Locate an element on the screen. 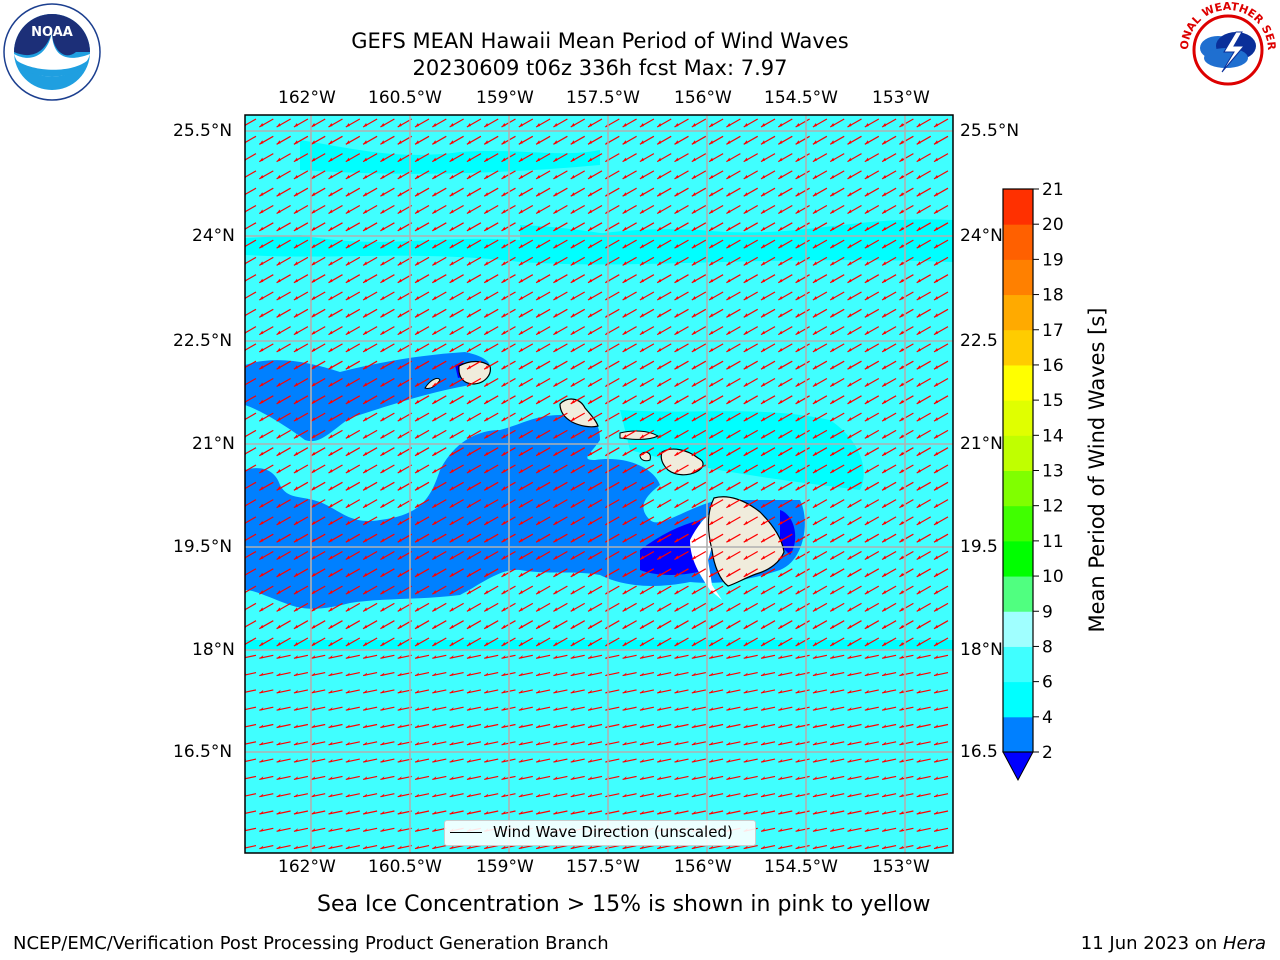  wave-direction-arrow is located at coordinates (251, 295).